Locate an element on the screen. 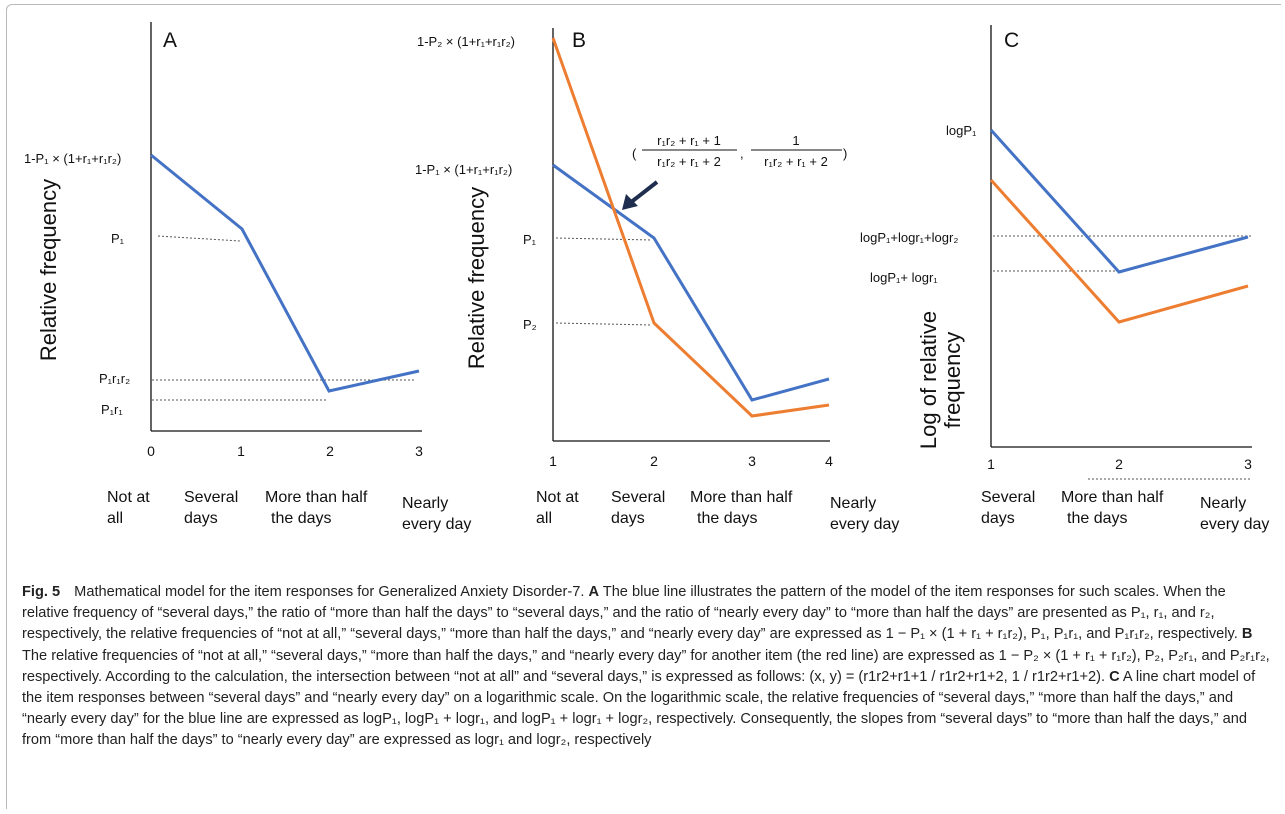 The height and width of the screenshot is (814, 1285). panel-b-p2-label: P₂ is located at coordinates (530, 324).